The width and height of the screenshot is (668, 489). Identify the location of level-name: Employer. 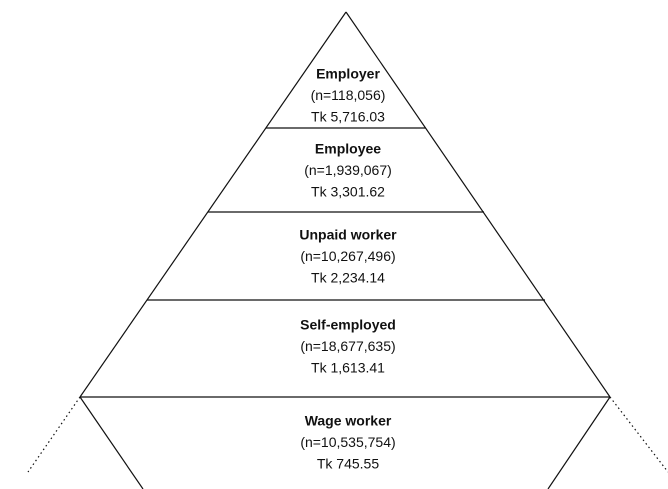
(348, 74).